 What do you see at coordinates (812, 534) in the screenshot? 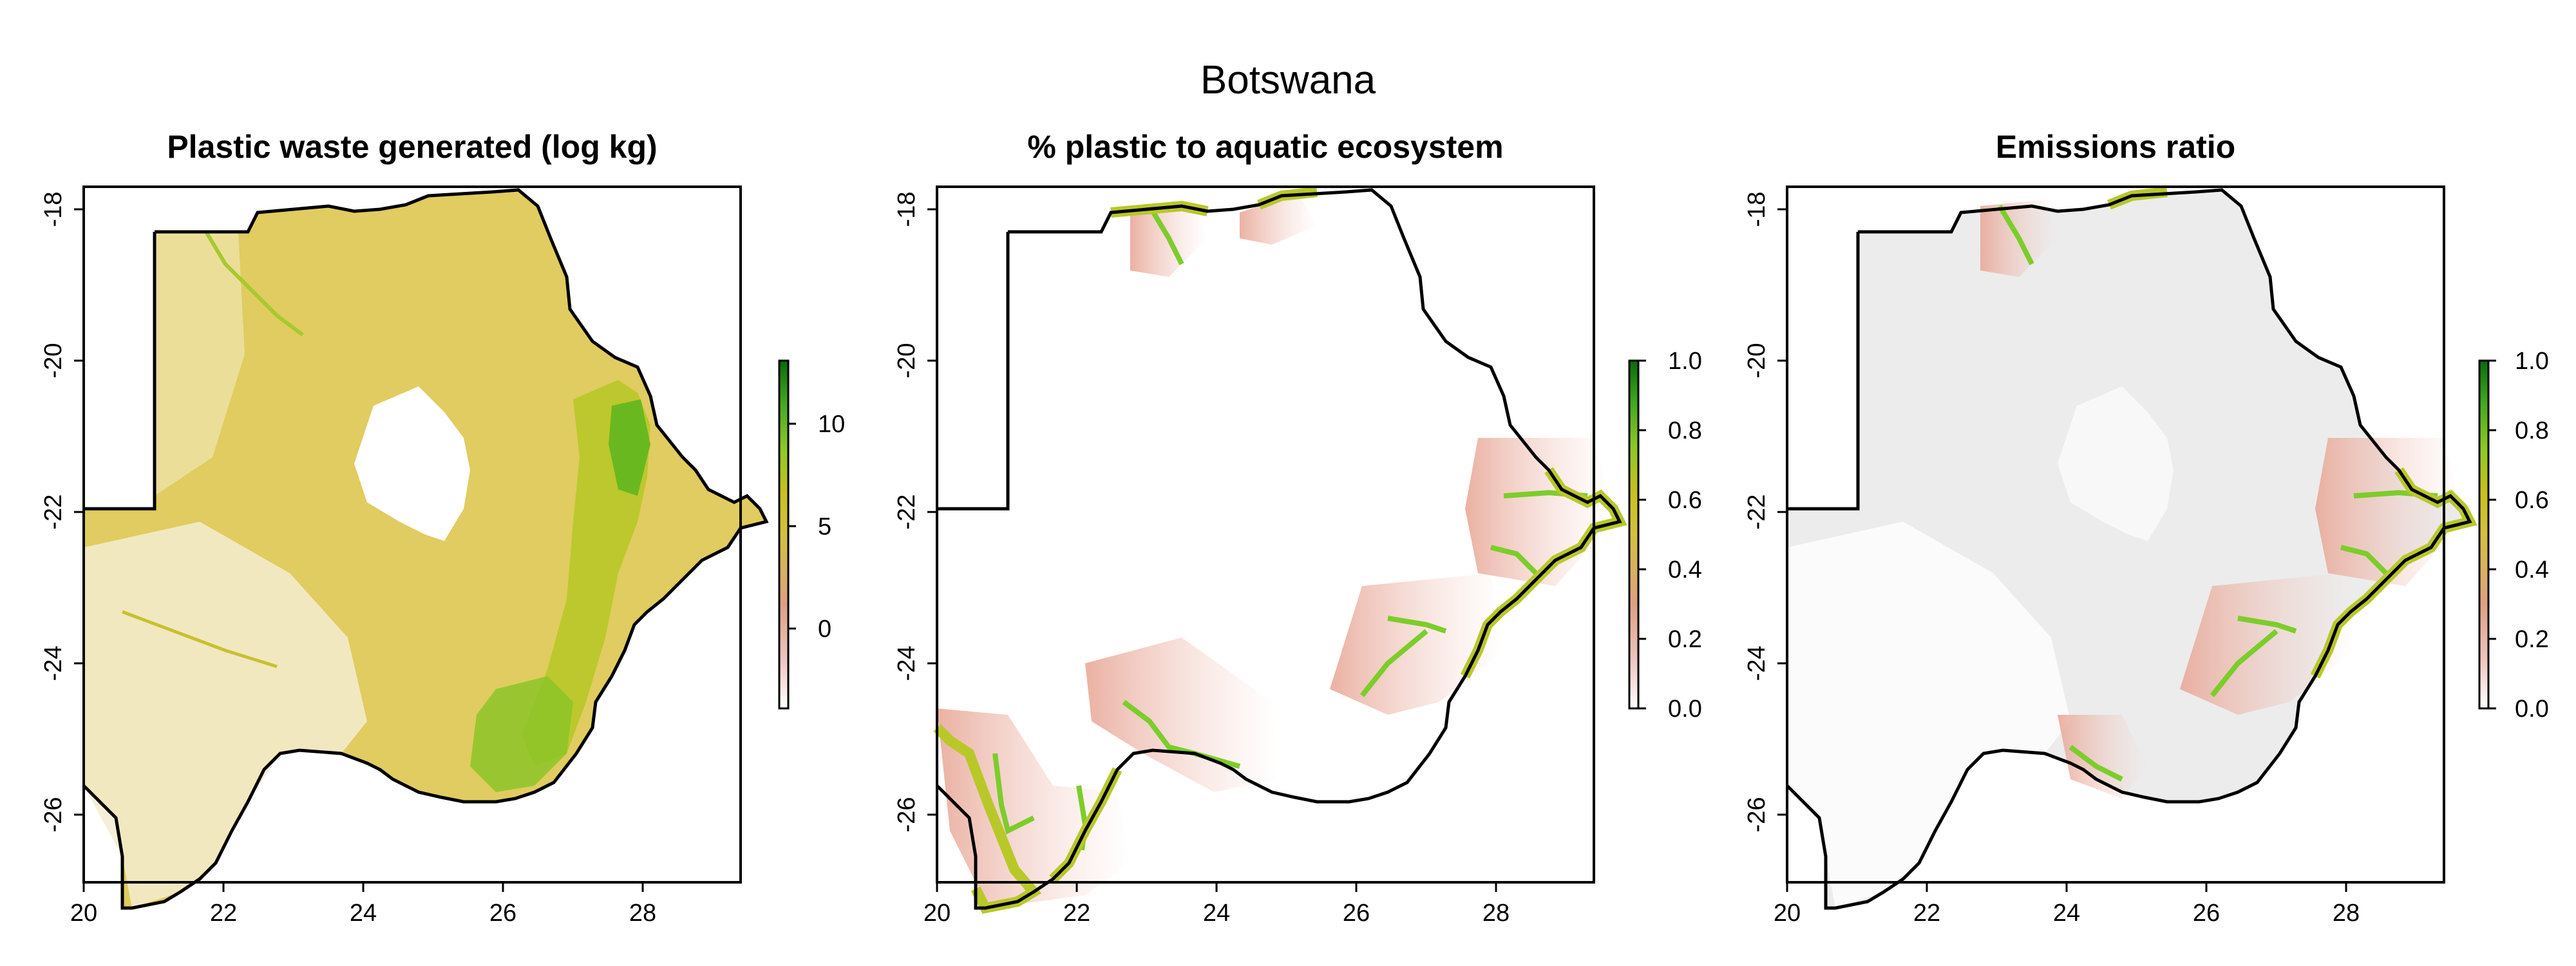
I see `legend-colorbar: 10 5 0` at bounding box center [812, 534].